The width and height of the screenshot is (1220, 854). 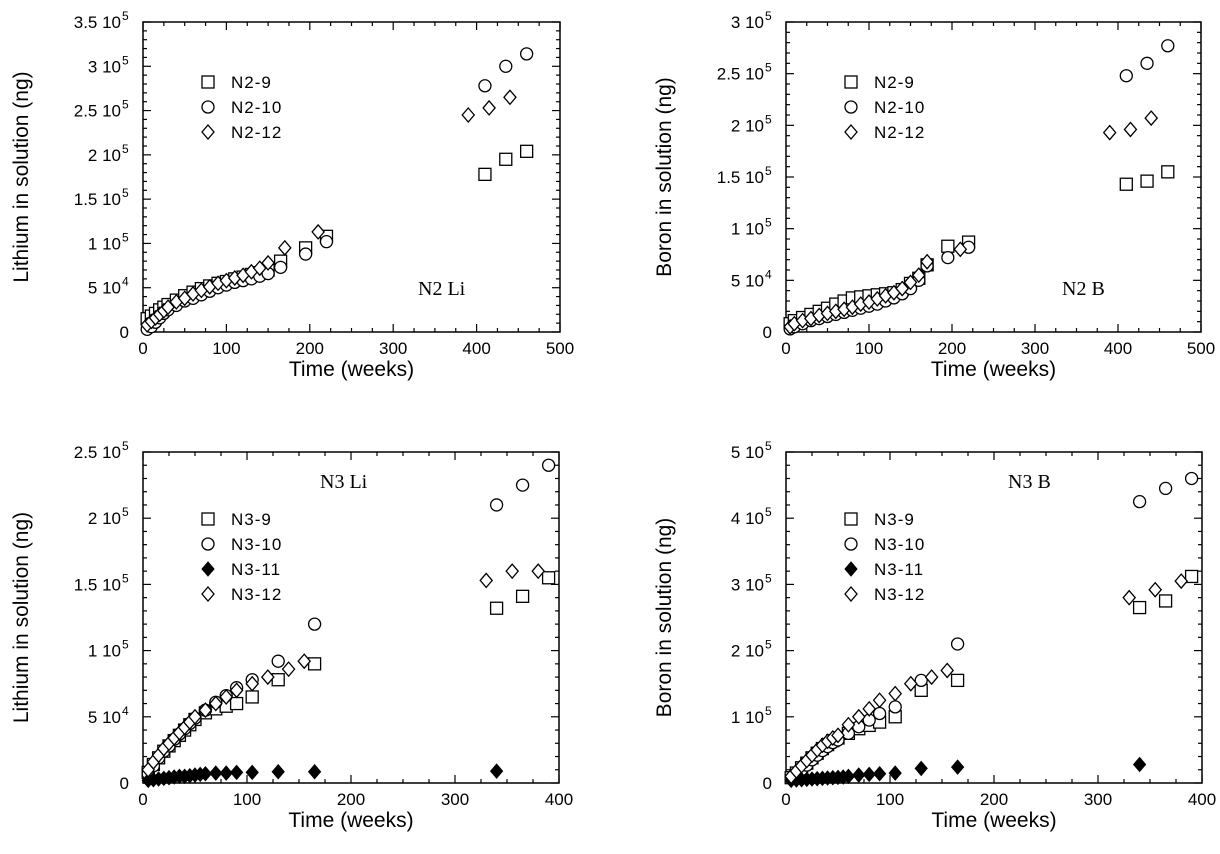 I want to click on x-tick-label: 400, so click(x=559, y=799).